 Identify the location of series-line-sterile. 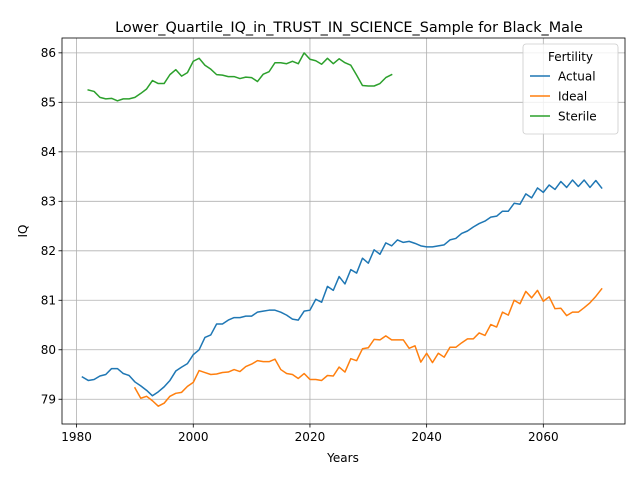
(240, 77).